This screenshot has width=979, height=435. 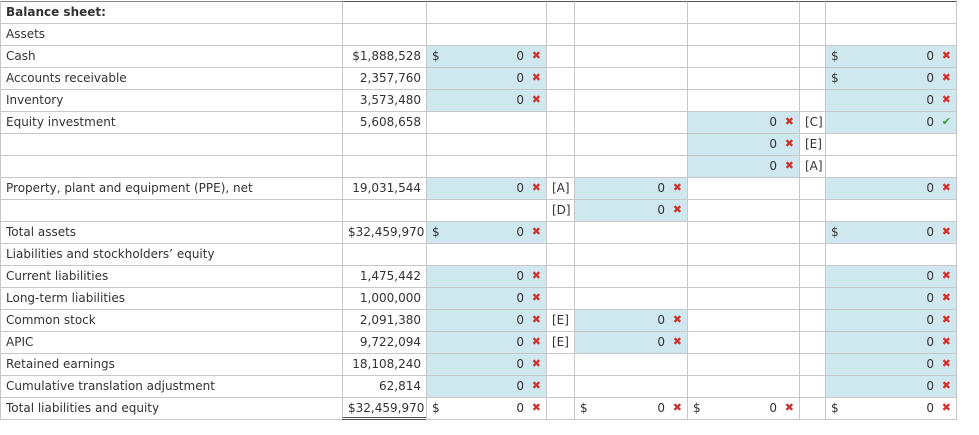 I want to click on input-cell: 0 ✔, so click(x=891, y=122).